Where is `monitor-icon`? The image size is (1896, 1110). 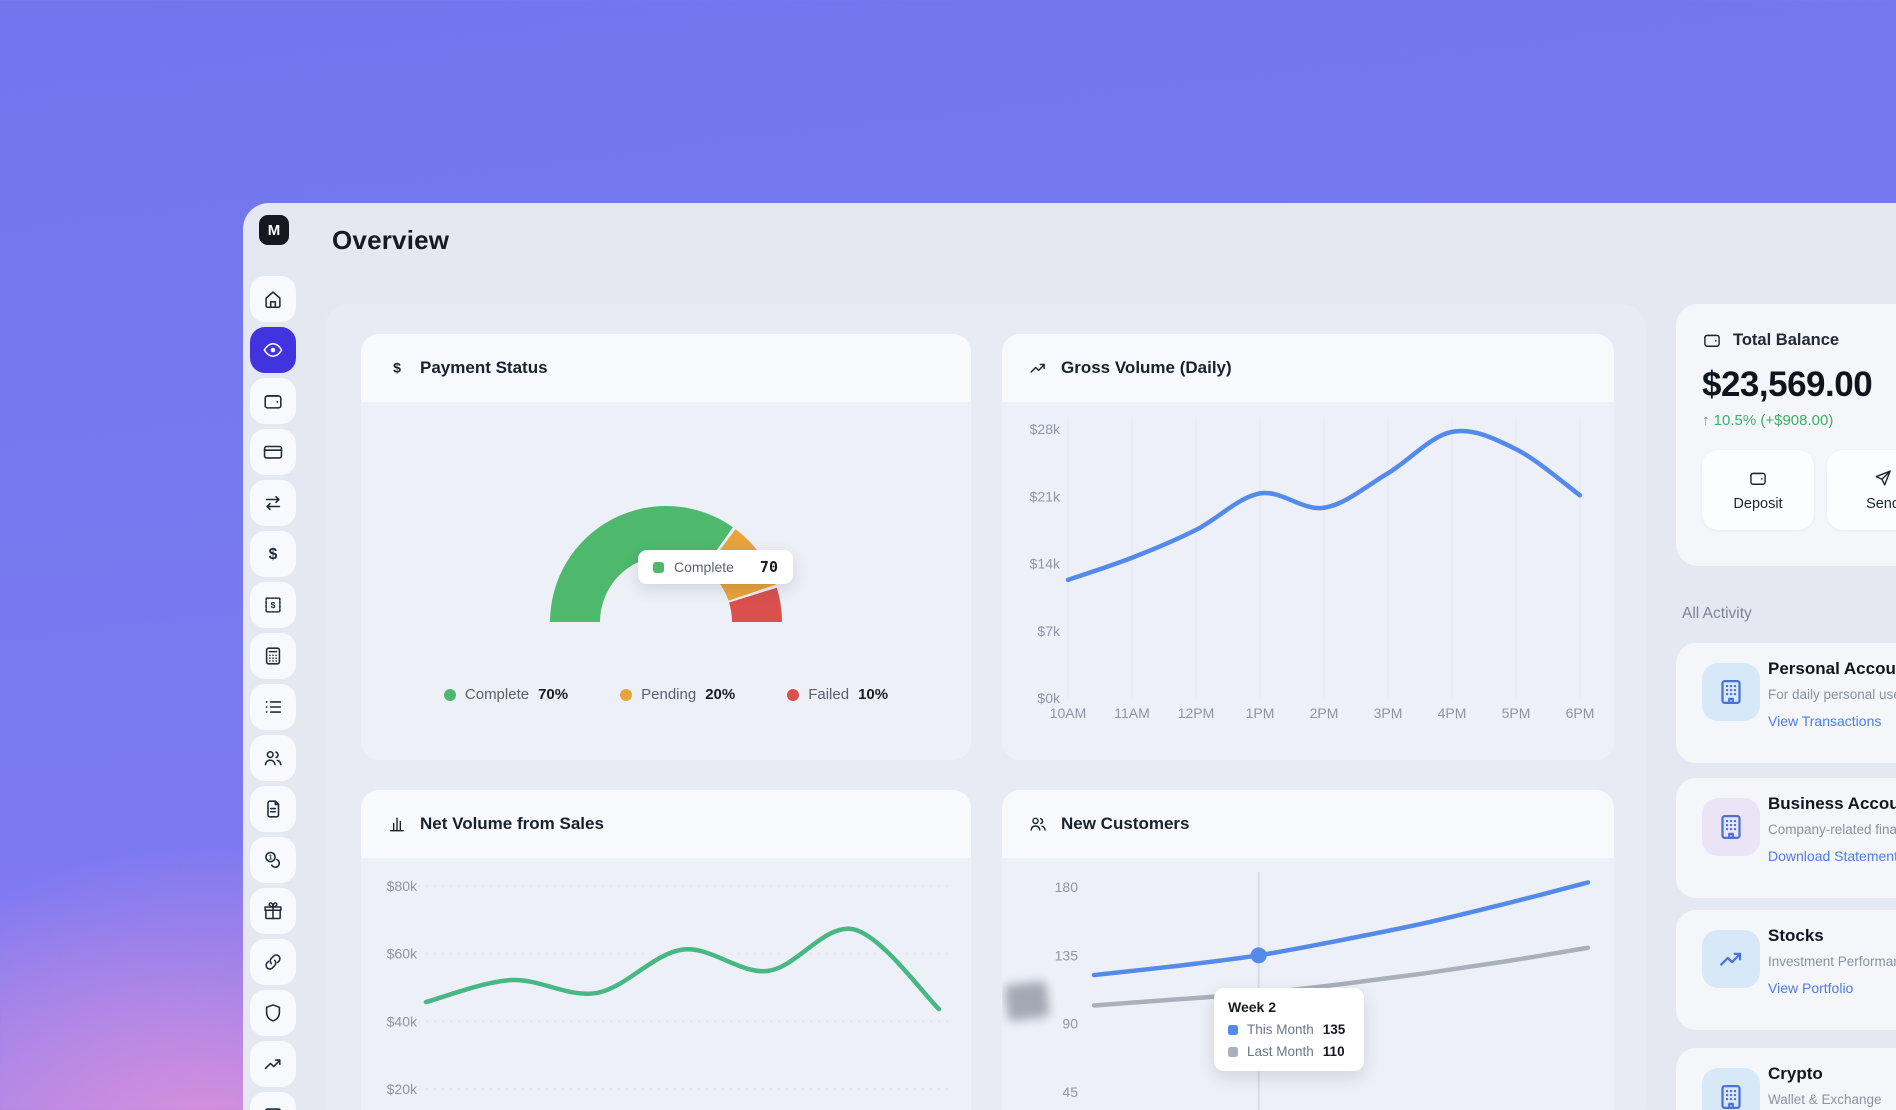
monitor-icon is located at coordinates (273, 1109).